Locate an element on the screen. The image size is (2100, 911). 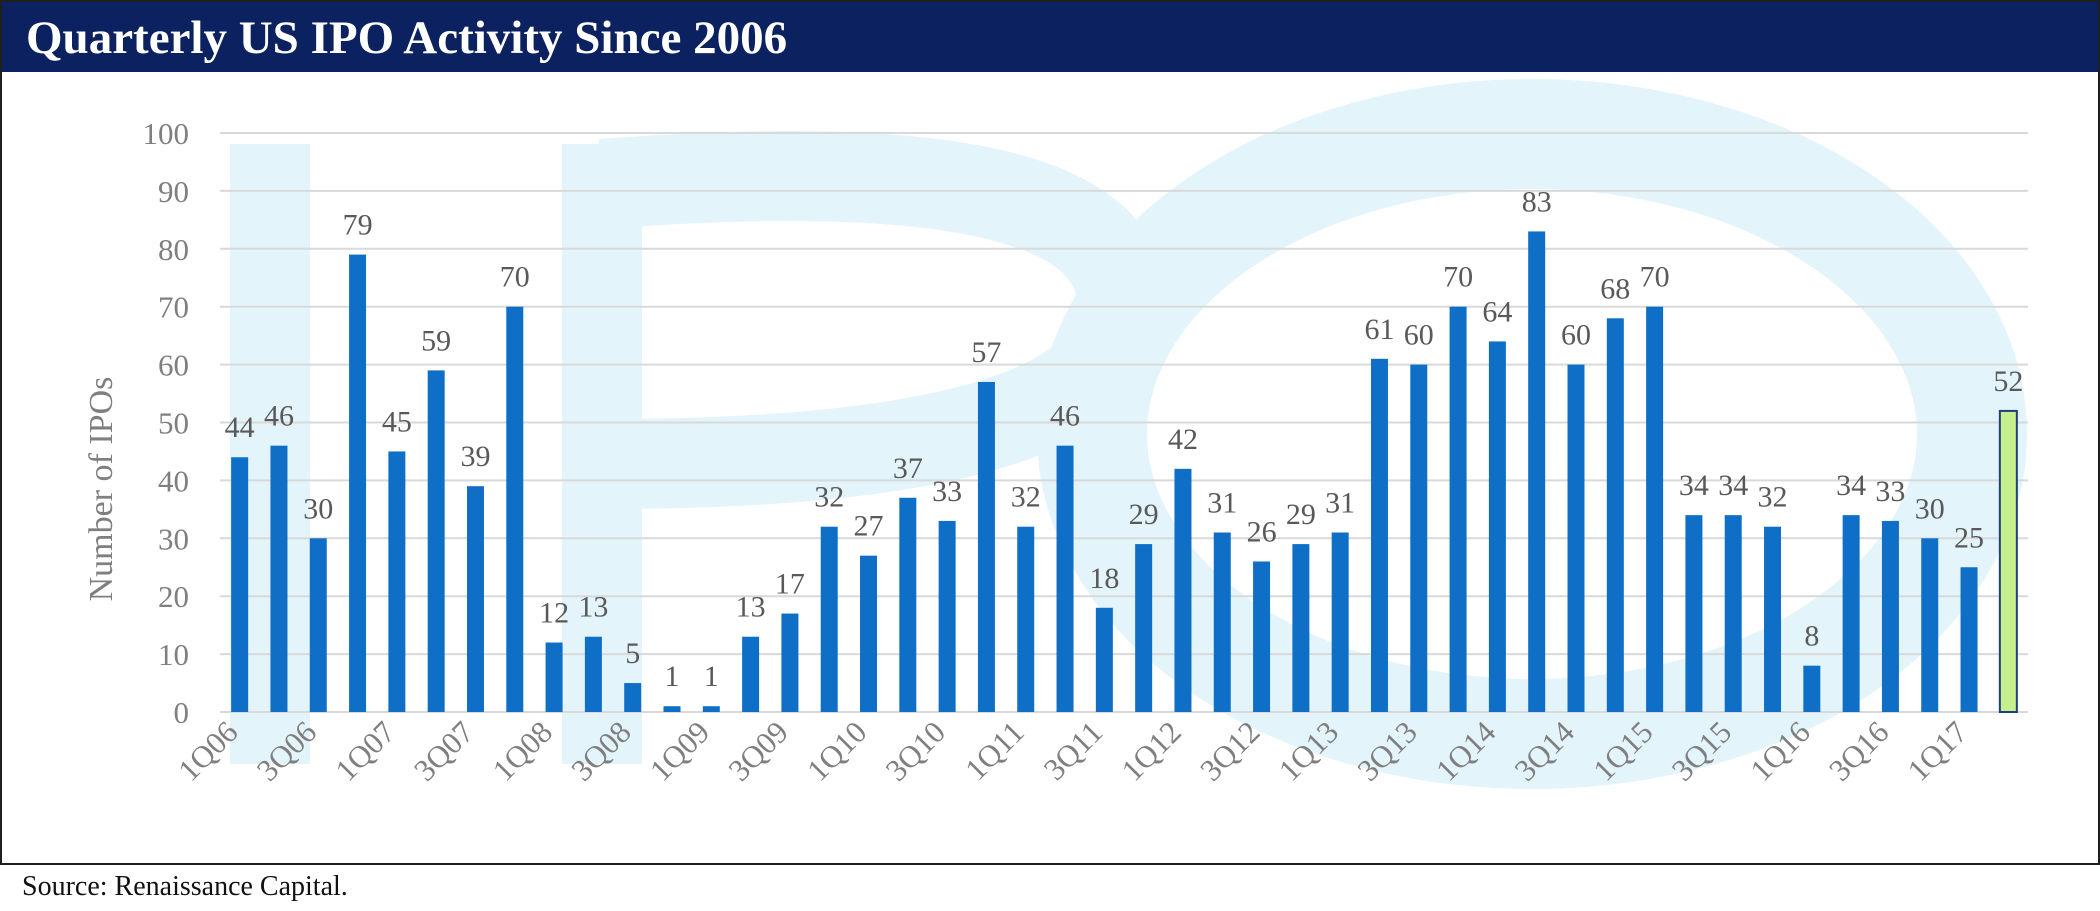
bar-3Q13 is located at coordinates (1419, 538).